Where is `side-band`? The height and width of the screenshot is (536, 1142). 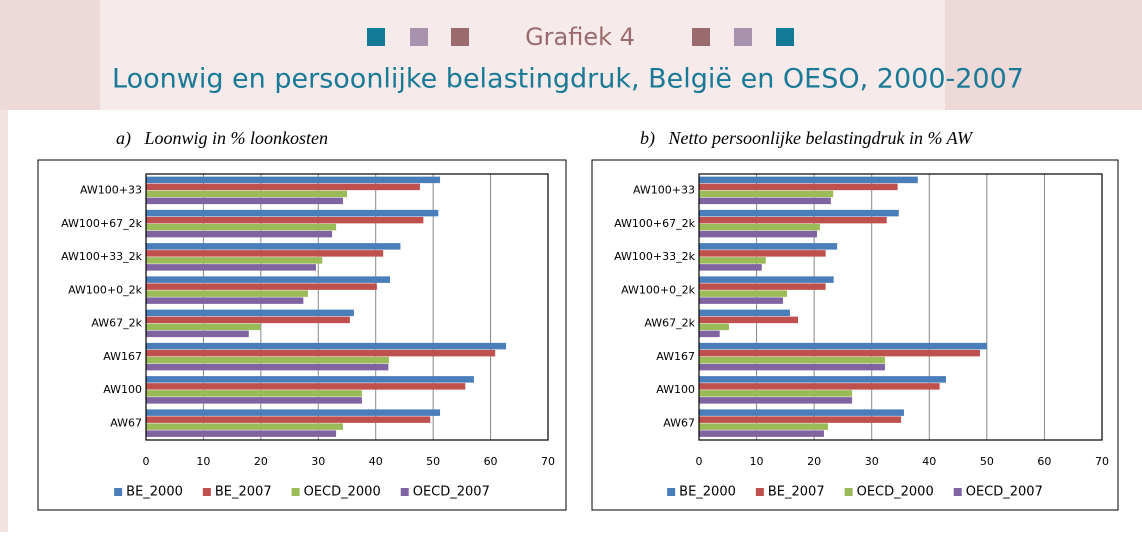 side-band is located at coordinates (4, 266).